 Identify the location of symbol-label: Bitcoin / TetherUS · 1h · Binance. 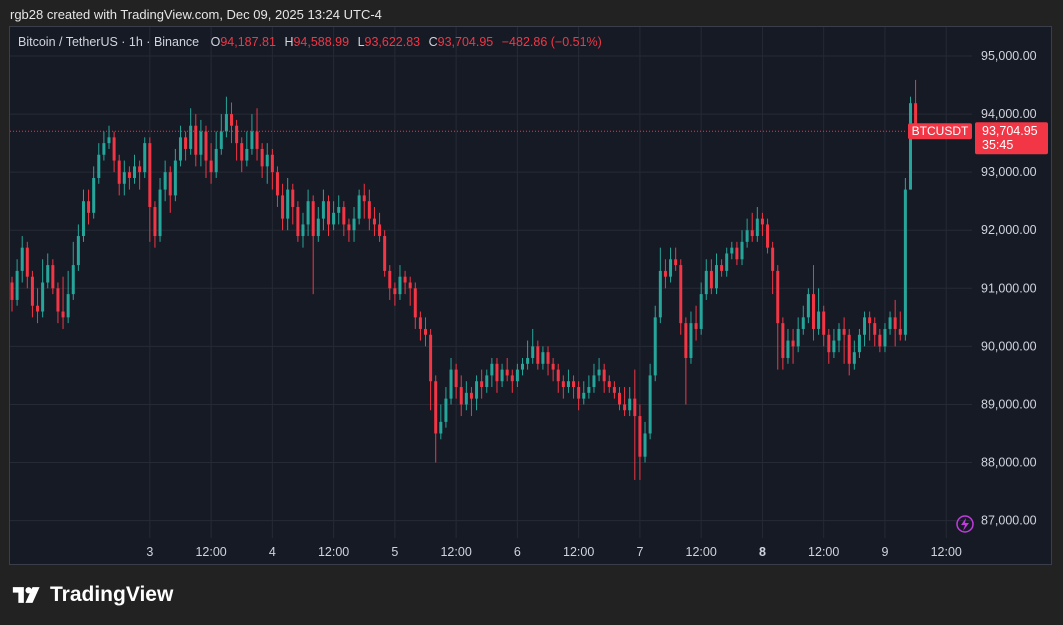
(109, 42).